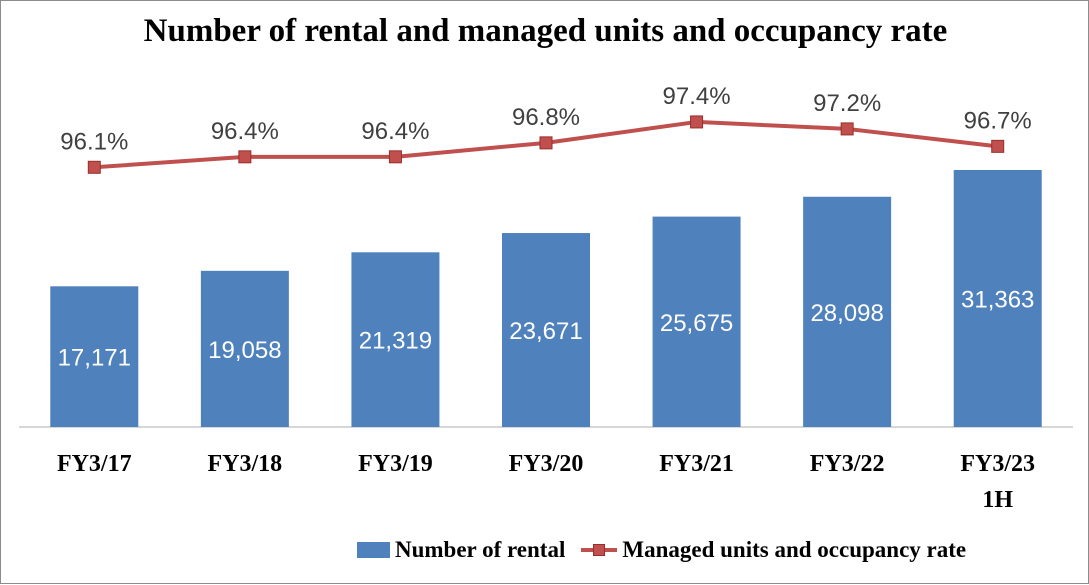 This screenshot has width=1089, height=585. Describe the element at coordinates (997, 464) in the screenshot. I see `x-tick-label: FY3/23` at that location.